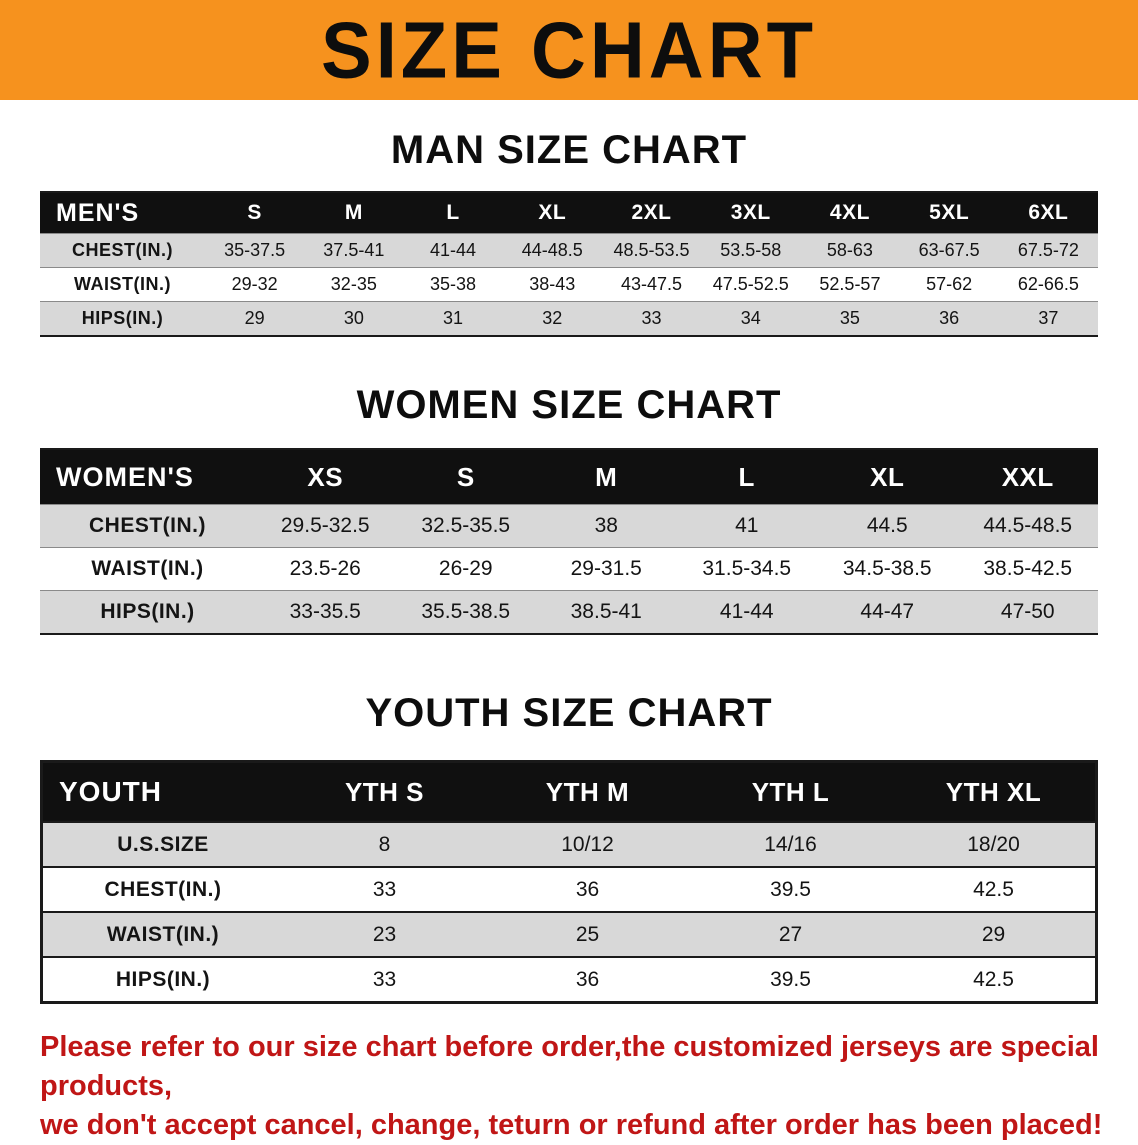  I want to click on value-cell: 37.5-41, so click(354, 250).